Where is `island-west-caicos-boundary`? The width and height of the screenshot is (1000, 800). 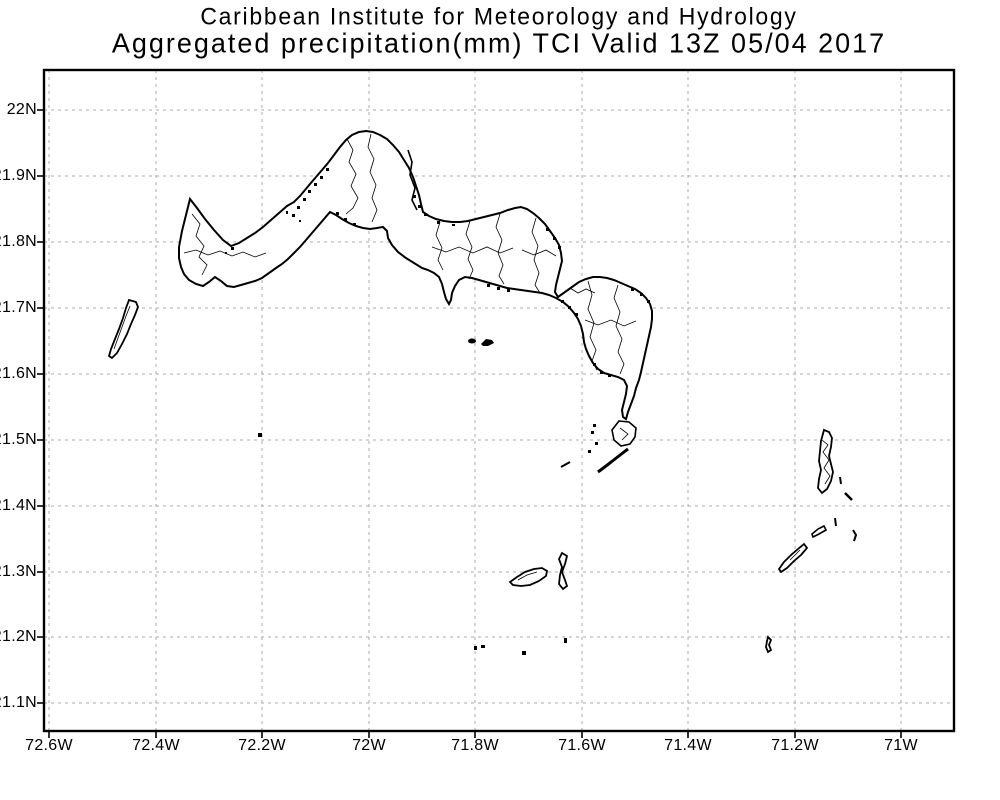
island-west-caicos-boundary is located at coordinates (122, 327).